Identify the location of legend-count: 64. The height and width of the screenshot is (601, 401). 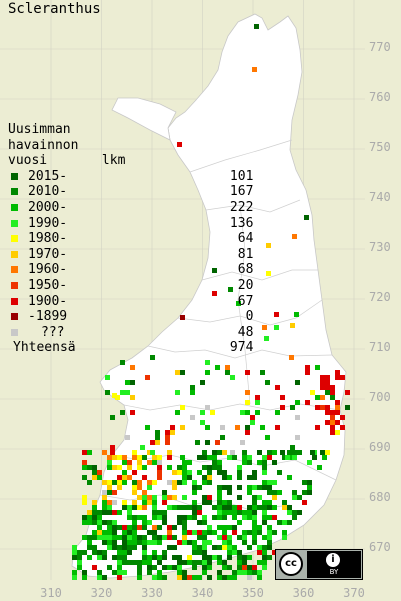
(245, 239).